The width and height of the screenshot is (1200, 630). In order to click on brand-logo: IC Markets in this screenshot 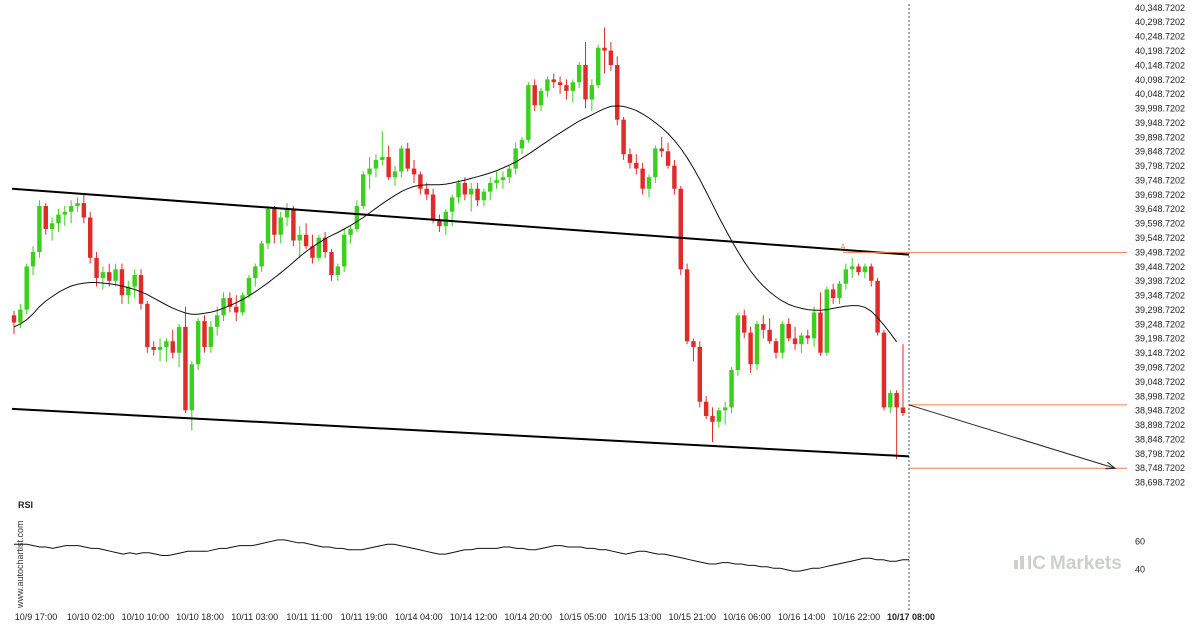, I will do `click(1068, 563)`.